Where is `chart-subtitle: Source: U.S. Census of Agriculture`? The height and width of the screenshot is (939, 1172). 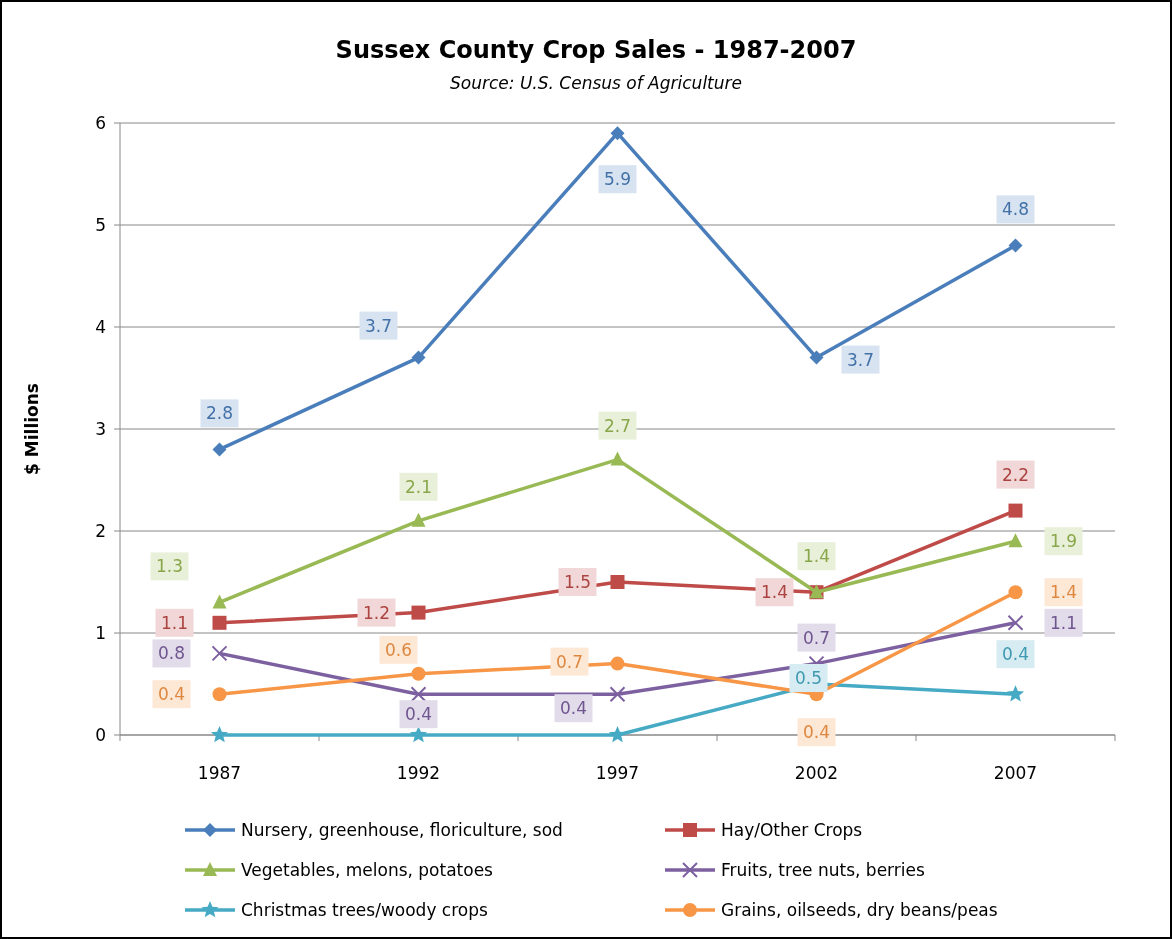
chart-subtitle: Source: U.S. Census of Agriculture is located at coordinates (596, 83).